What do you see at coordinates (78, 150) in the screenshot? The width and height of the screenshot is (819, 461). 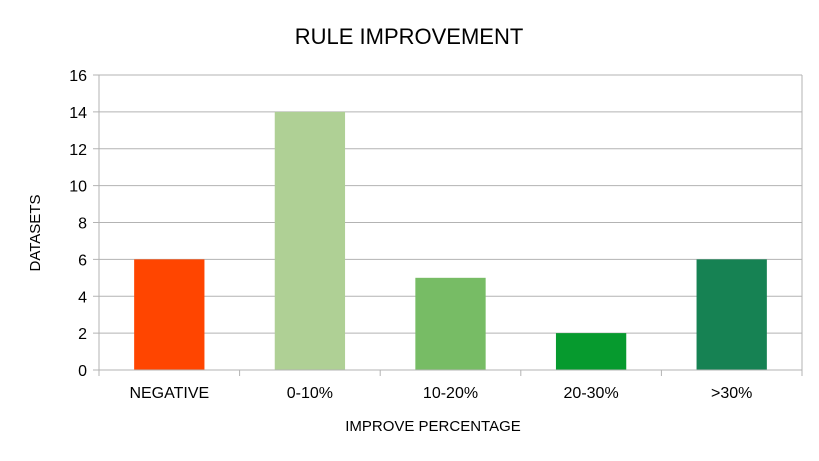 I see `y-tick-label: 12` at bounding box center [78, 150].